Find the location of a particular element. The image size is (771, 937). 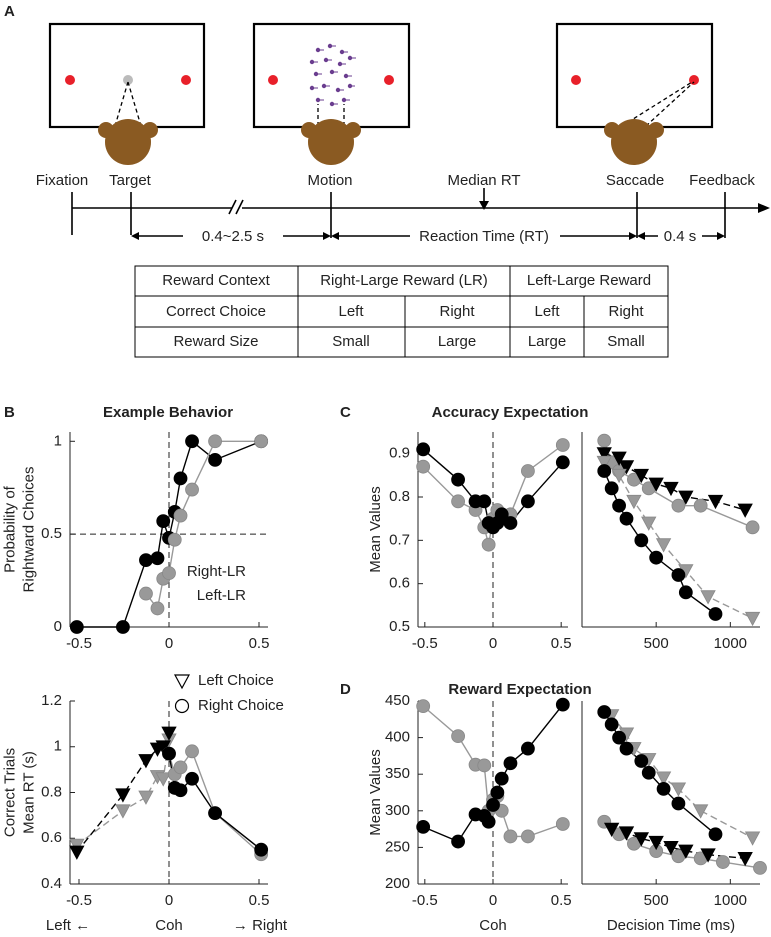

y-tick-label: 1.2 is located at coordinates (51, 700).